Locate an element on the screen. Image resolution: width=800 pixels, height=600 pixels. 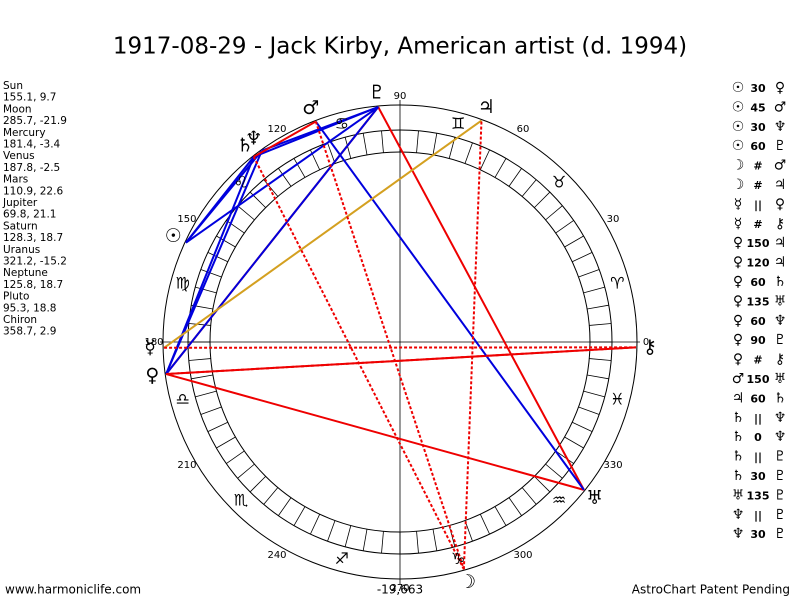
planet-coords: 285.7, -21.9 is located at coordinates (35, 121).